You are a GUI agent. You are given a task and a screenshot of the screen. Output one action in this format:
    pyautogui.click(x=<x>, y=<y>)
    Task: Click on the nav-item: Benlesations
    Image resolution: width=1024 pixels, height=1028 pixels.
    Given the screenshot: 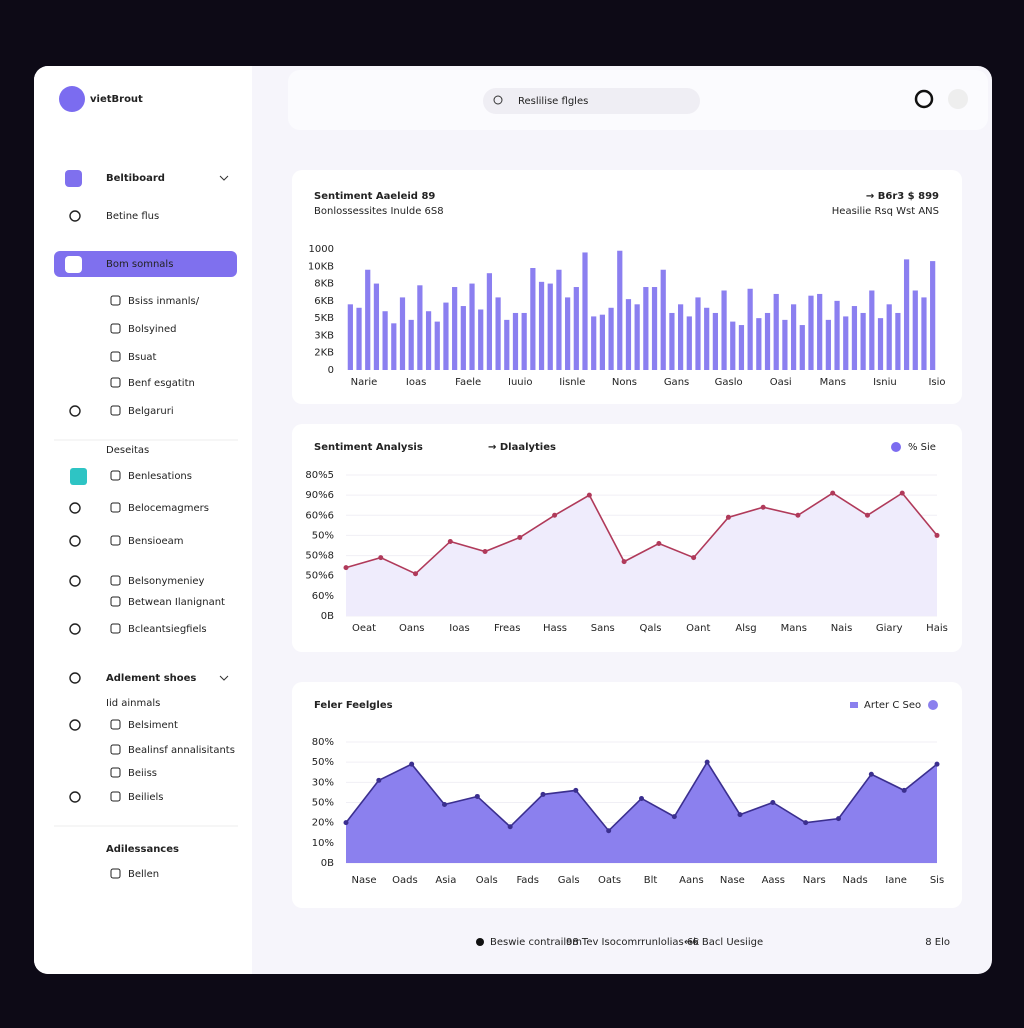 What is the action you would take?
    pyautogui.click(x=160, y=476)
    